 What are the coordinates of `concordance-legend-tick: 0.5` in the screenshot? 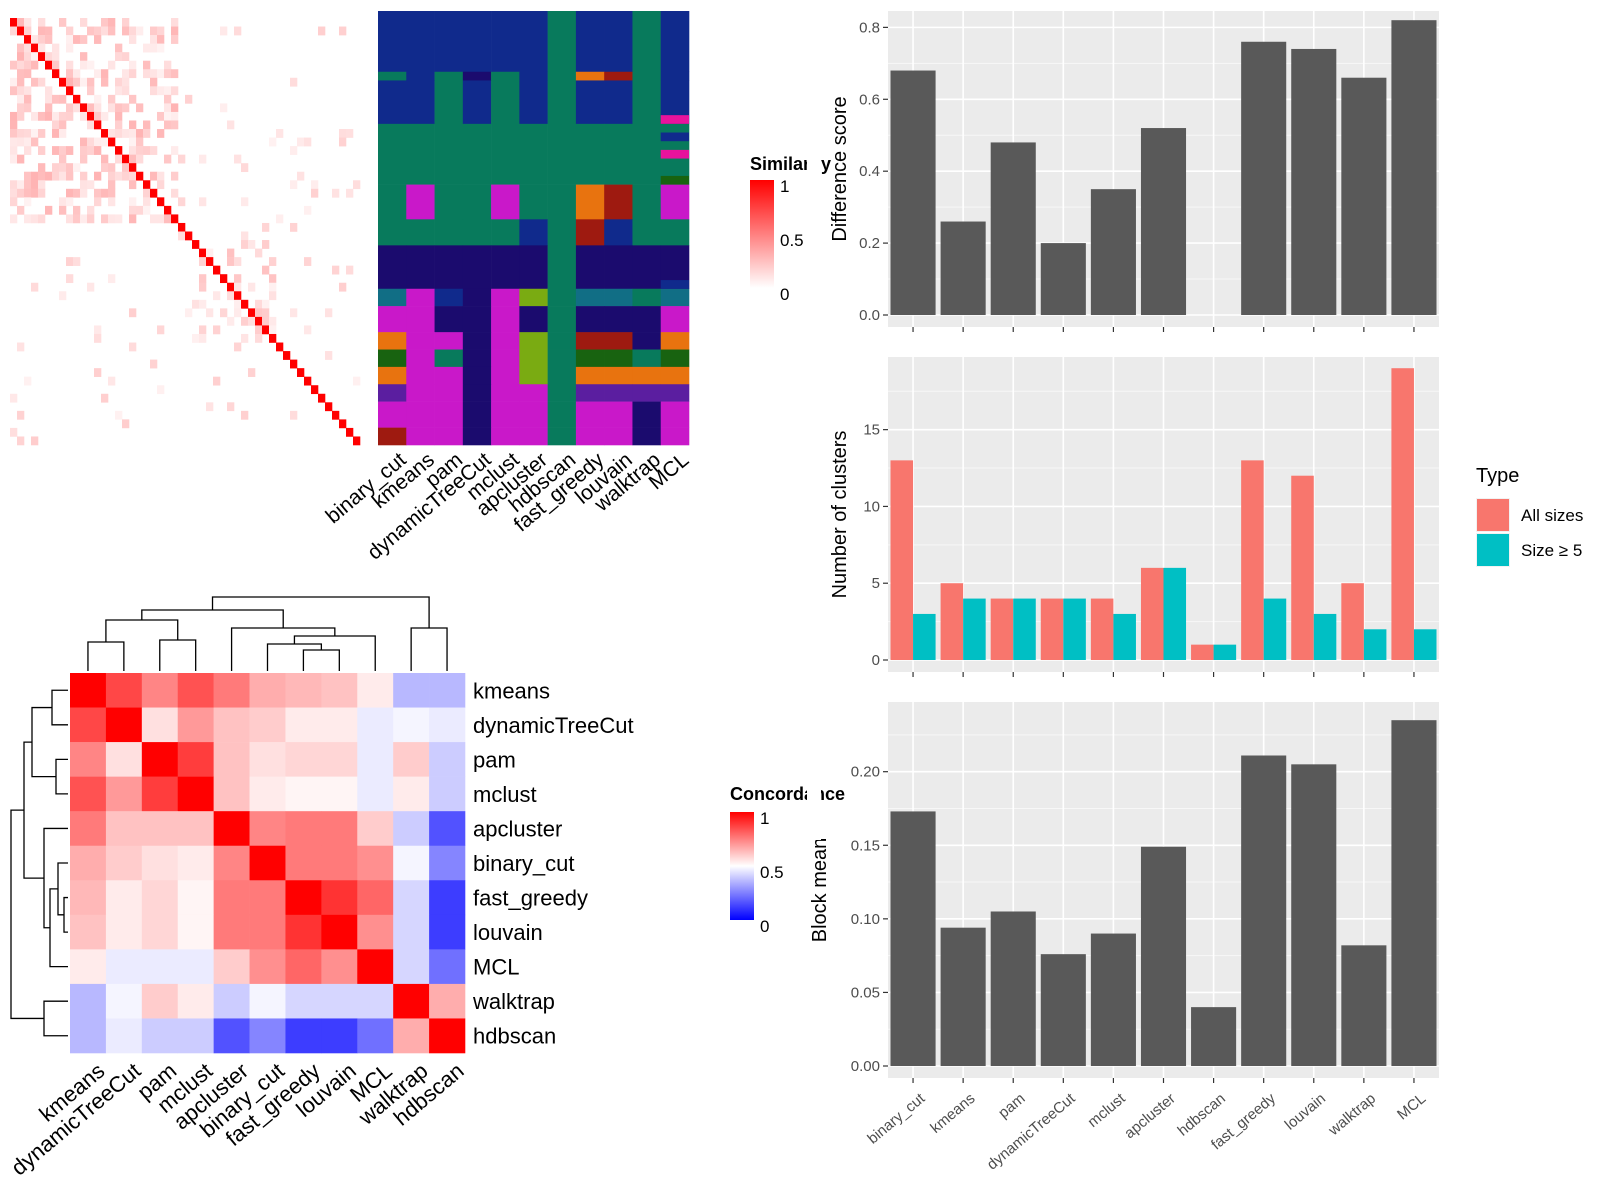 It's located at (772, 872).